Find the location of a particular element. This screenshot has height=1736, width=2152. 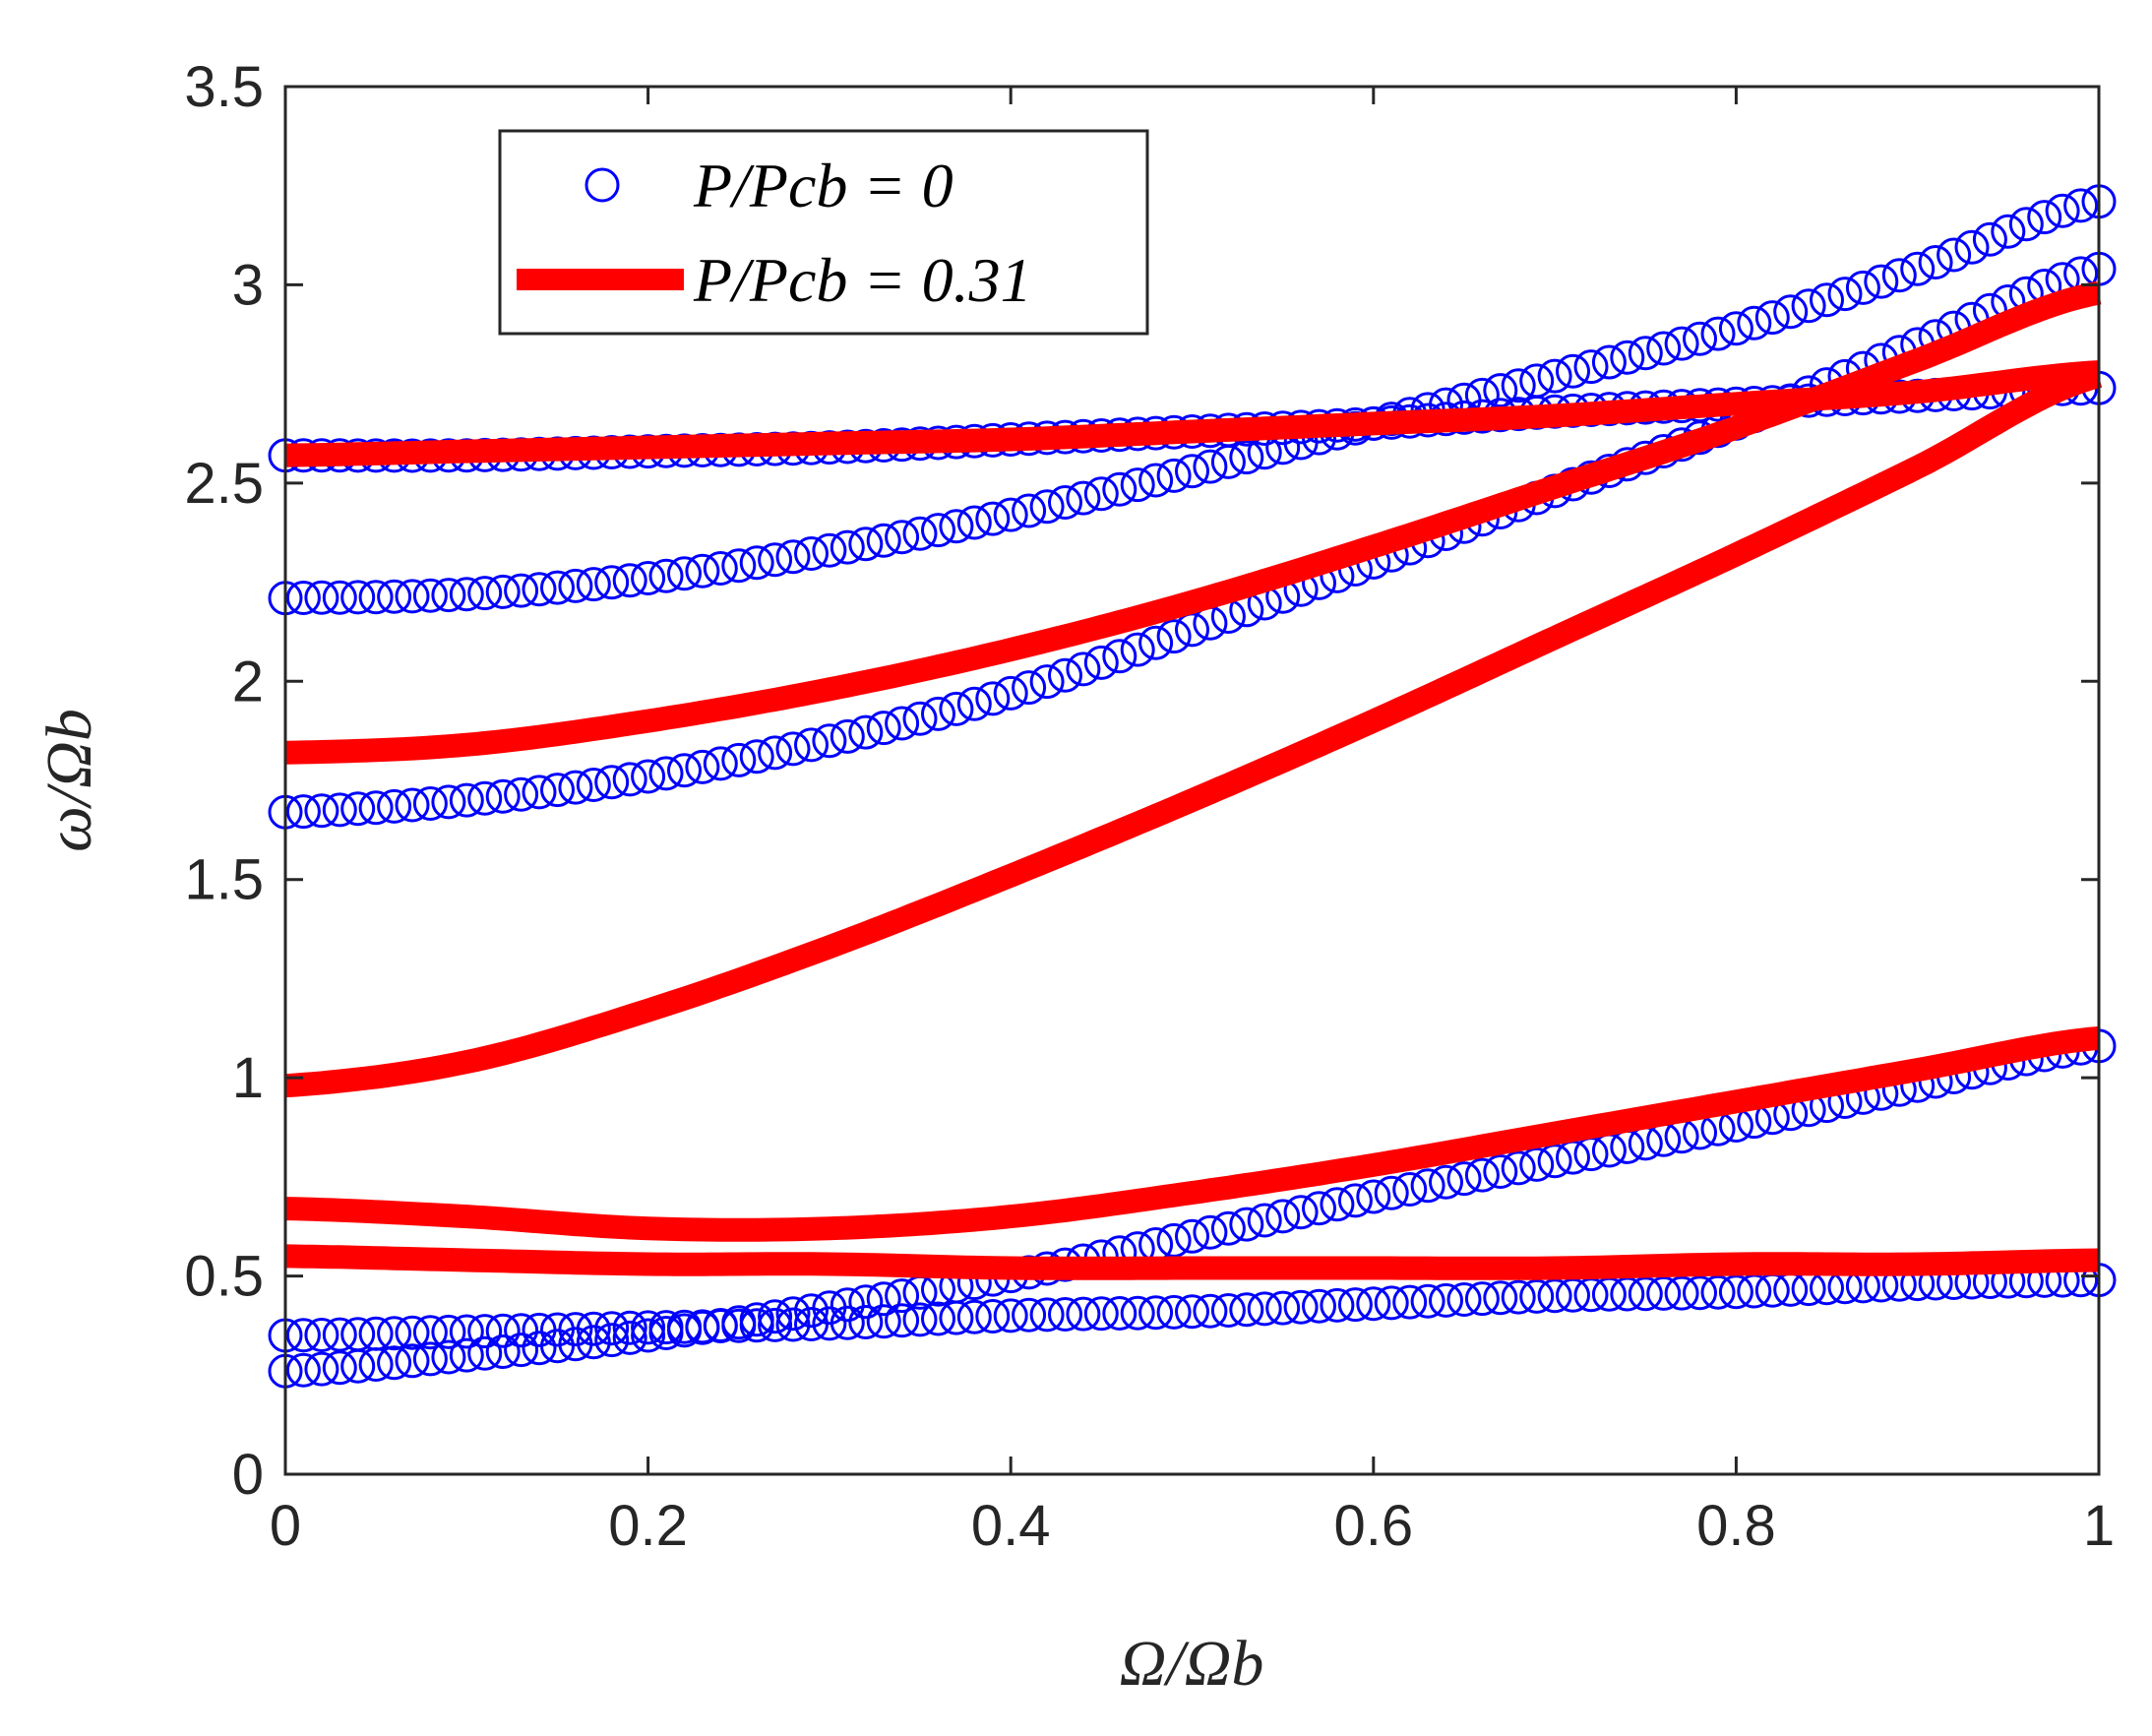

y-tick-label: 2.5 is located at coordinates (224, 484).